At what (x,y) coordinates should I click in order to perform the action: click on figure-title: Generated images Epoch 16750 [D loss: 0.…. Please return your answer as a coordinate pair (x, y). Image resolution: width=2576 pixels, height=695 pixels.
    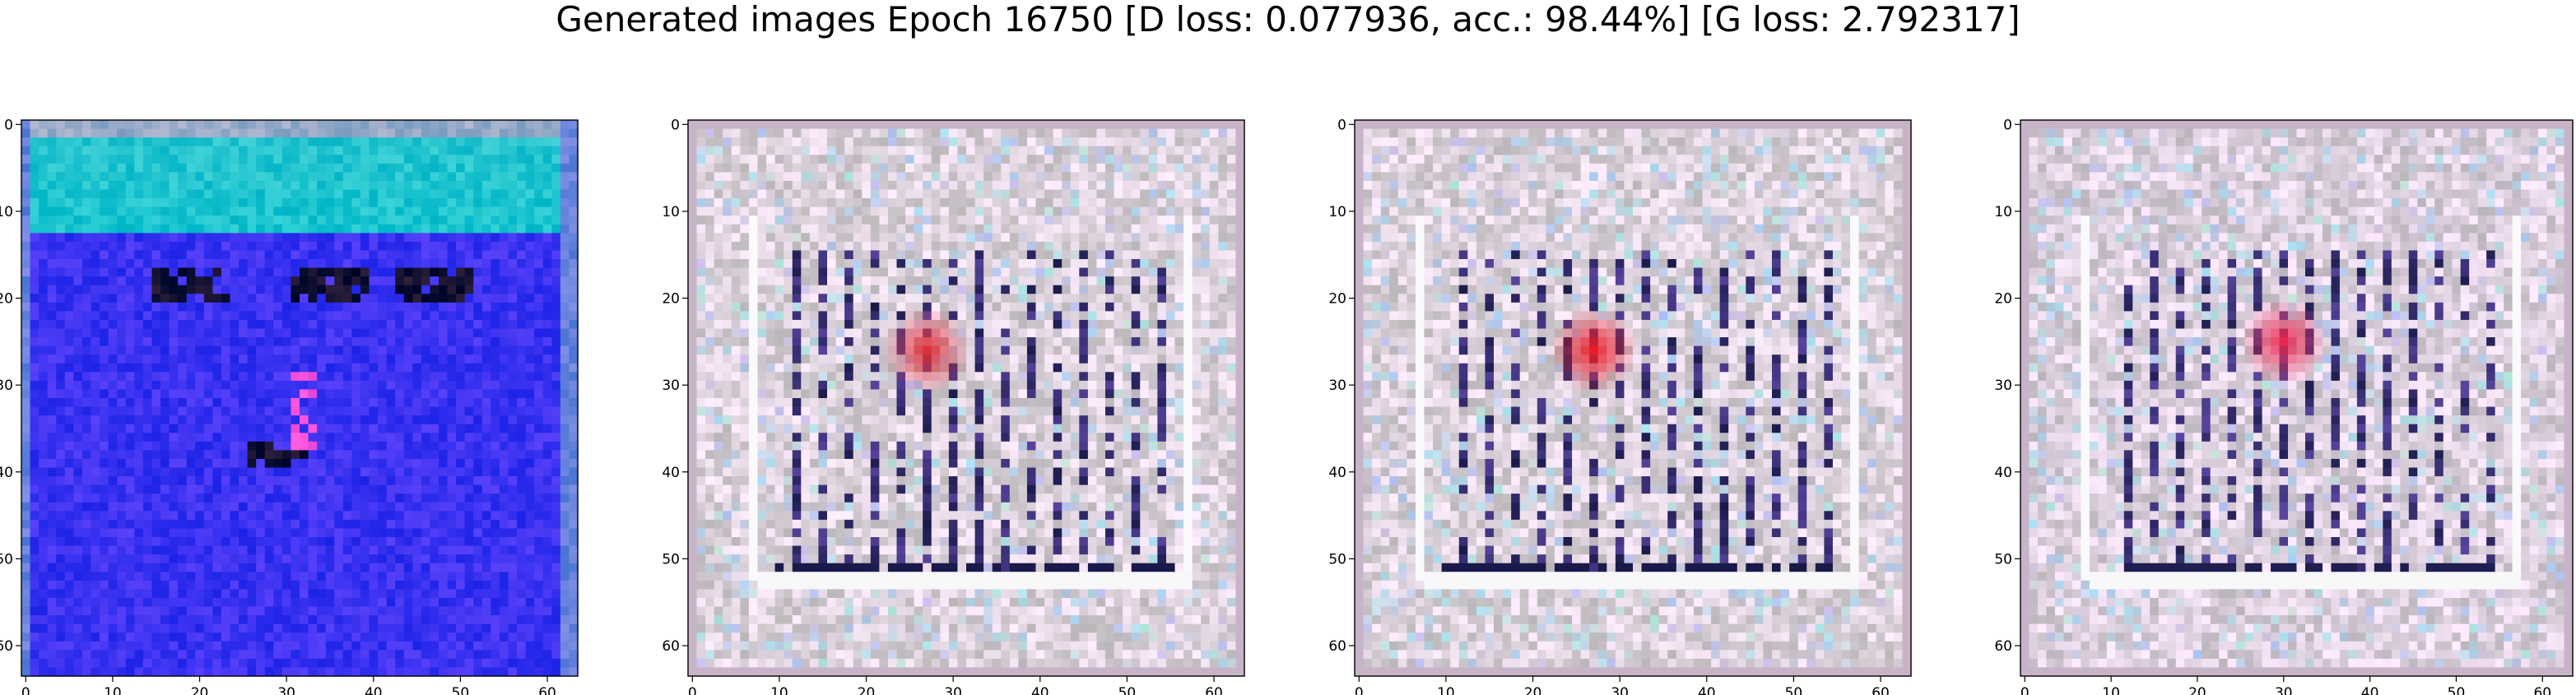
    Looking at the image, I should click on (1288, 19).